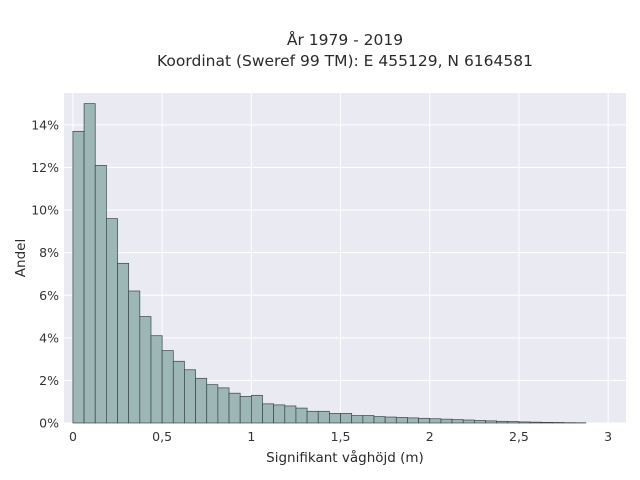  What do you see at coordinates (49, 380) in the screenshot?
I see `y-tick-label: 2%` at bounding box center [49, 380].